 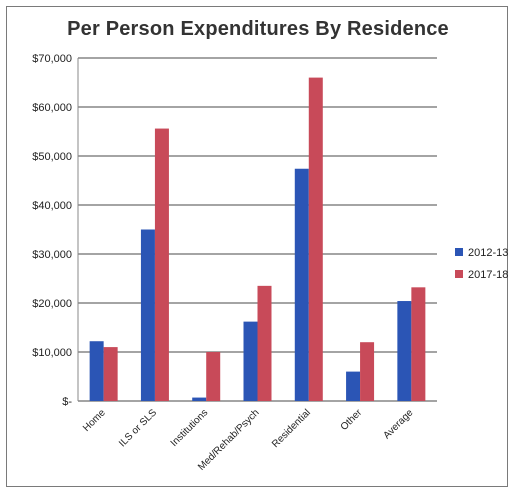 I want to click on bar-2012-13-other, so click(x=353, y=386).